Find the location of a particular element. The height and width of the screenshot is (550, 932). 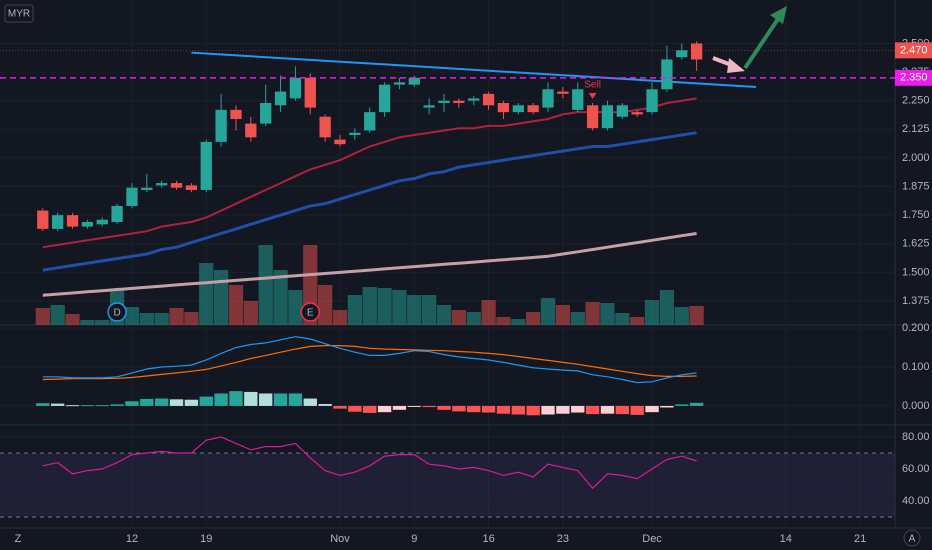

event-label: E is located at coordinates (310, 313).